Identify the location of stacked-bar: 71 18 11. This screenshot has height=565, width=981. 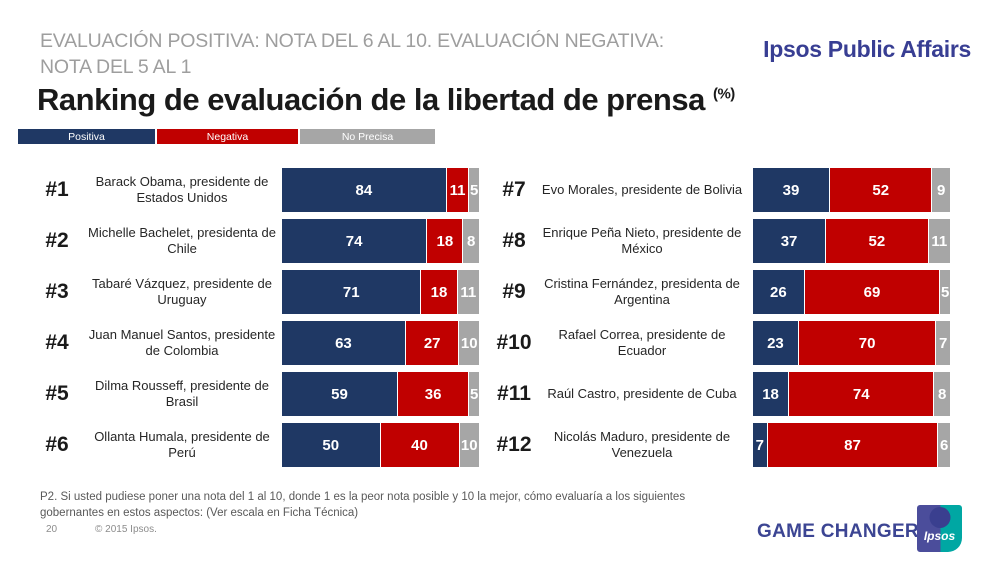
(380, 292).